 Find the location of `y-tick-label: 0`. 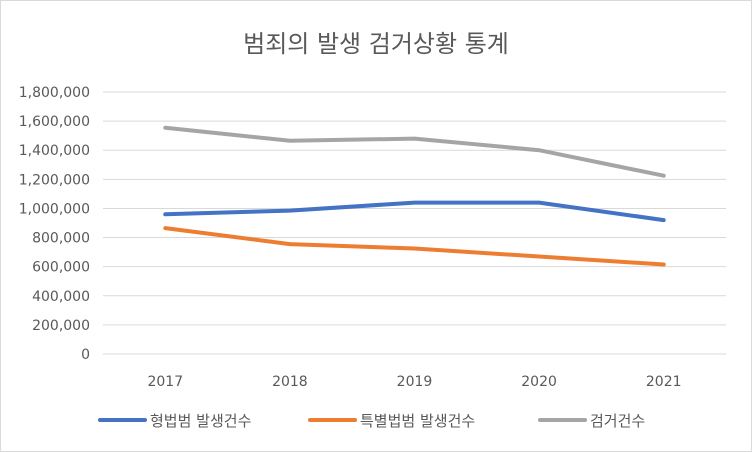

y-tick-label: 0 is located at coordinates (85, 355).